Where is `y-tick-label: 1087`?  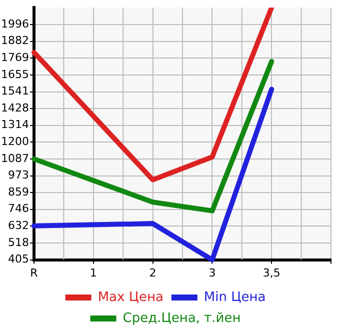
y-tick-label: 1087 is located at coordinates (14, 158).